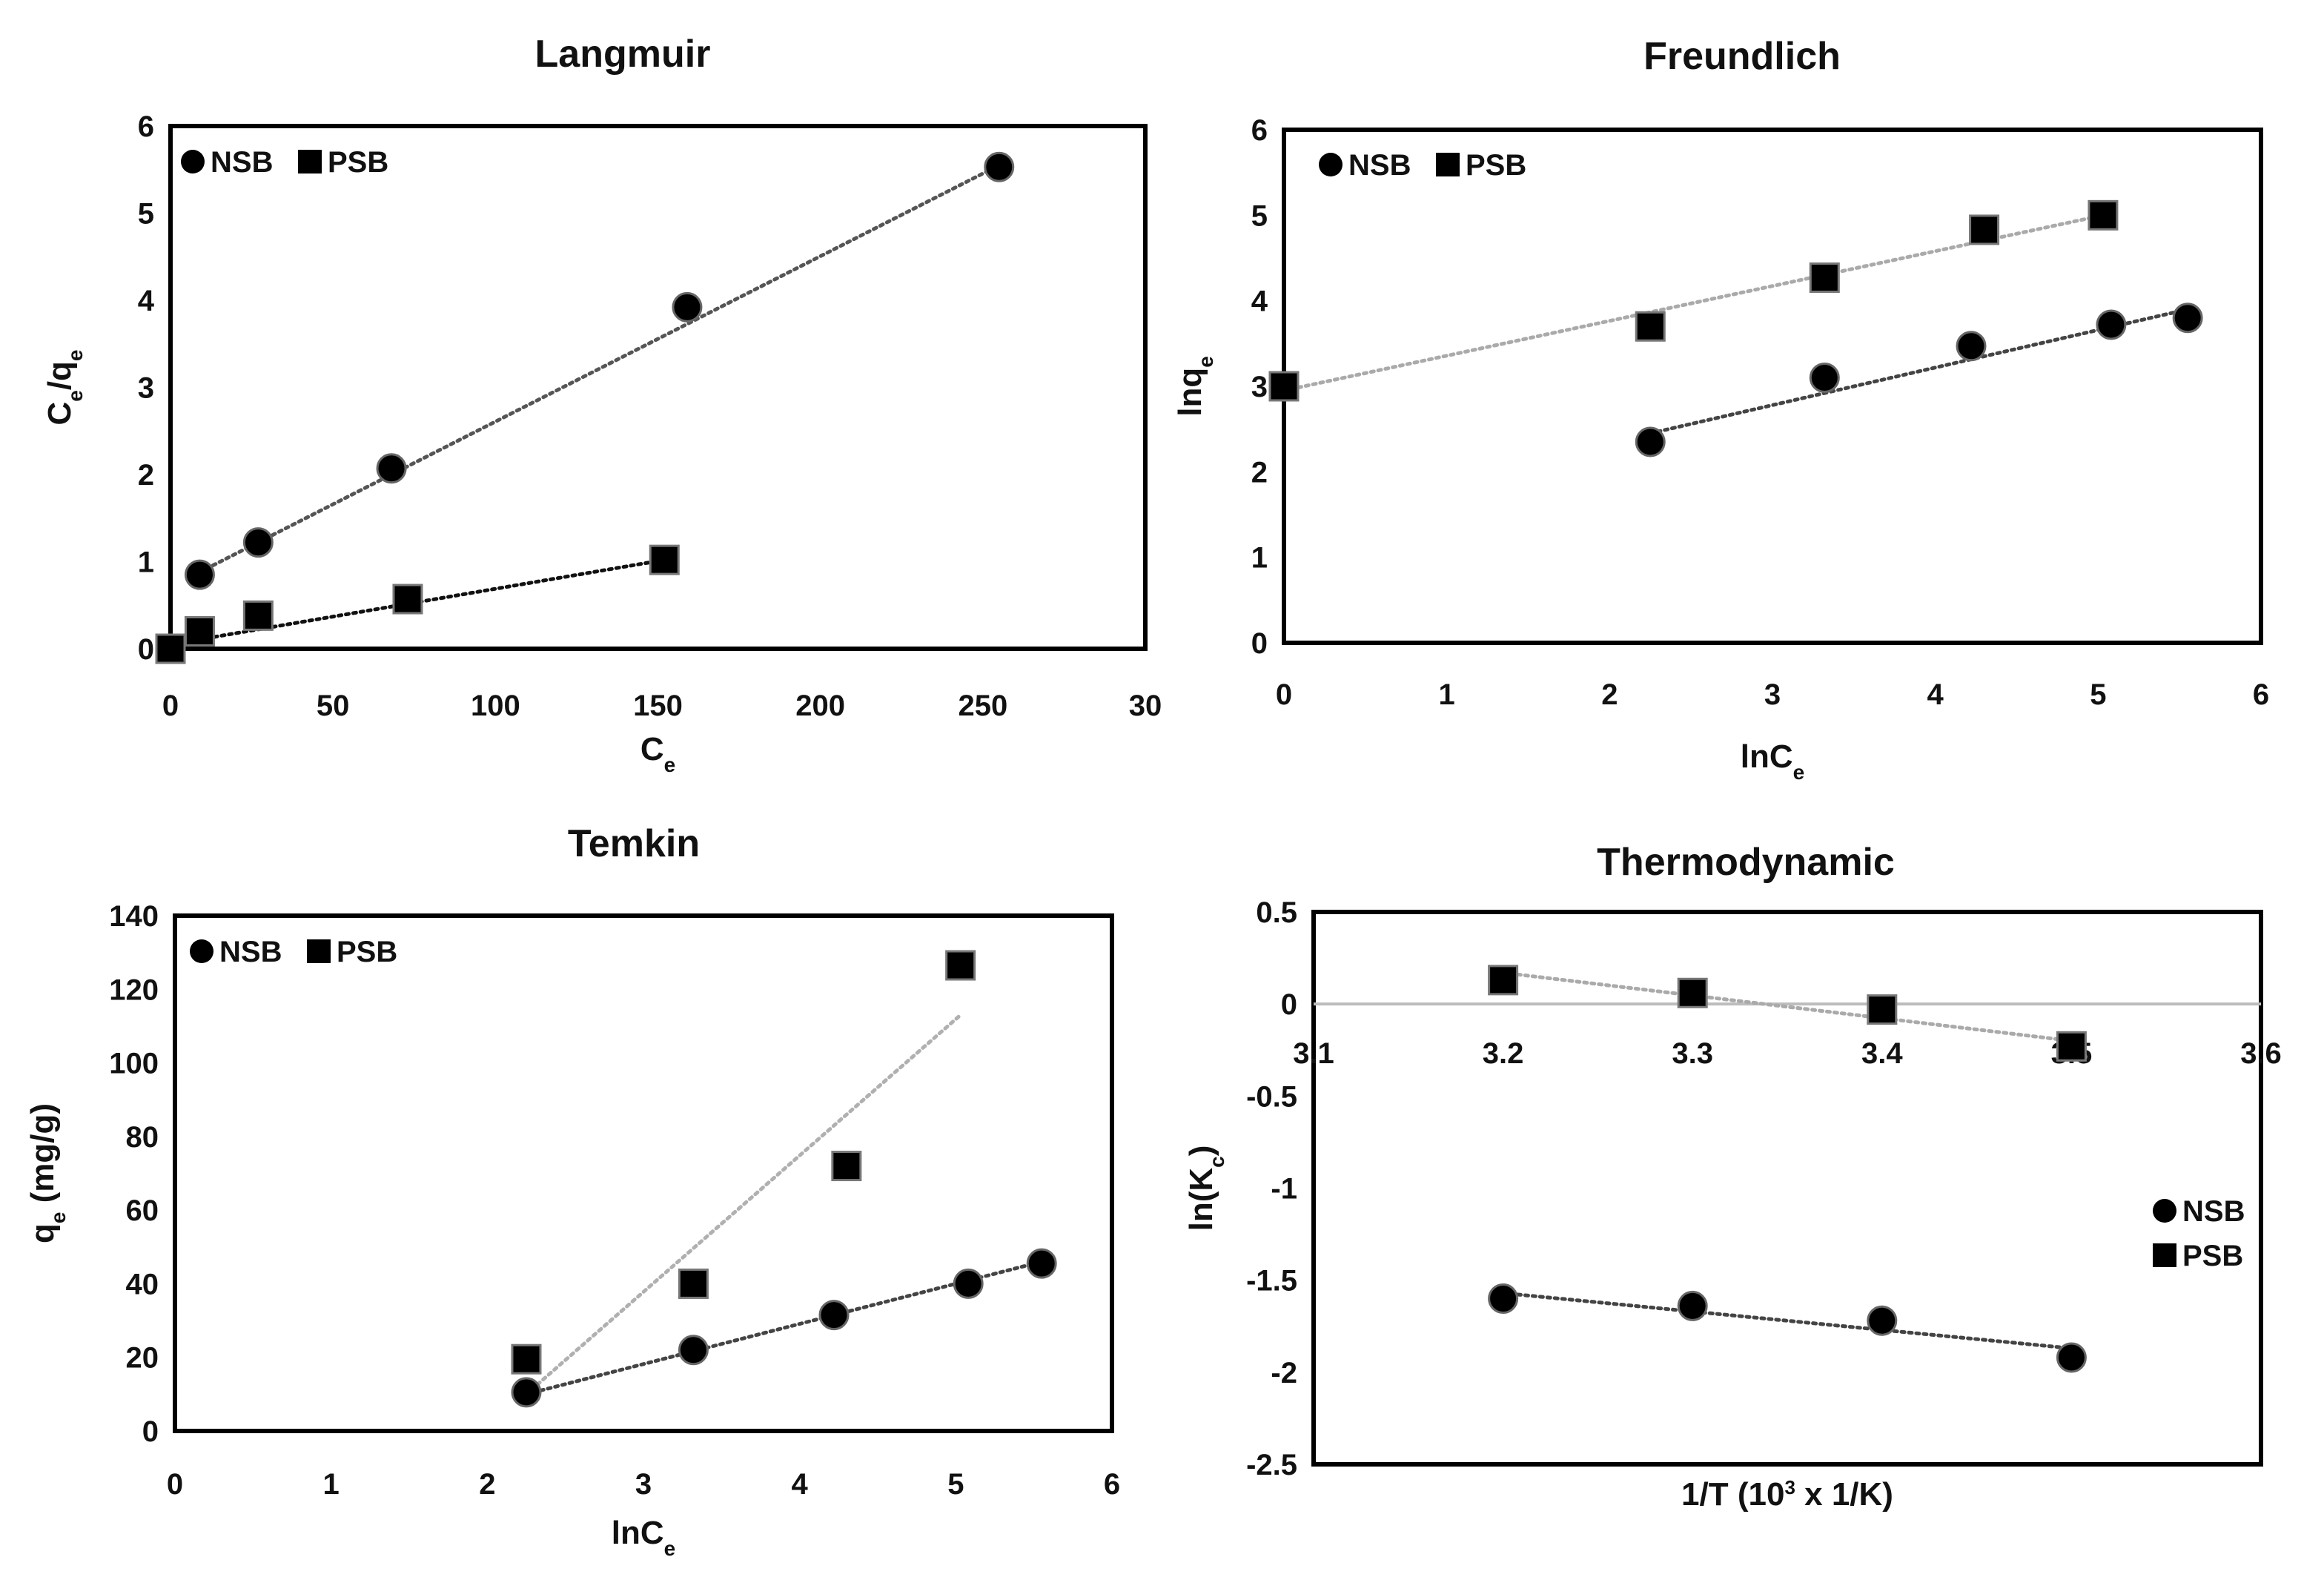 The image size is (2324, 1580). Describe the element at coordinates (150, 1431) in the screenshot. I see `temkin-y-tick-label: 0` at that location.